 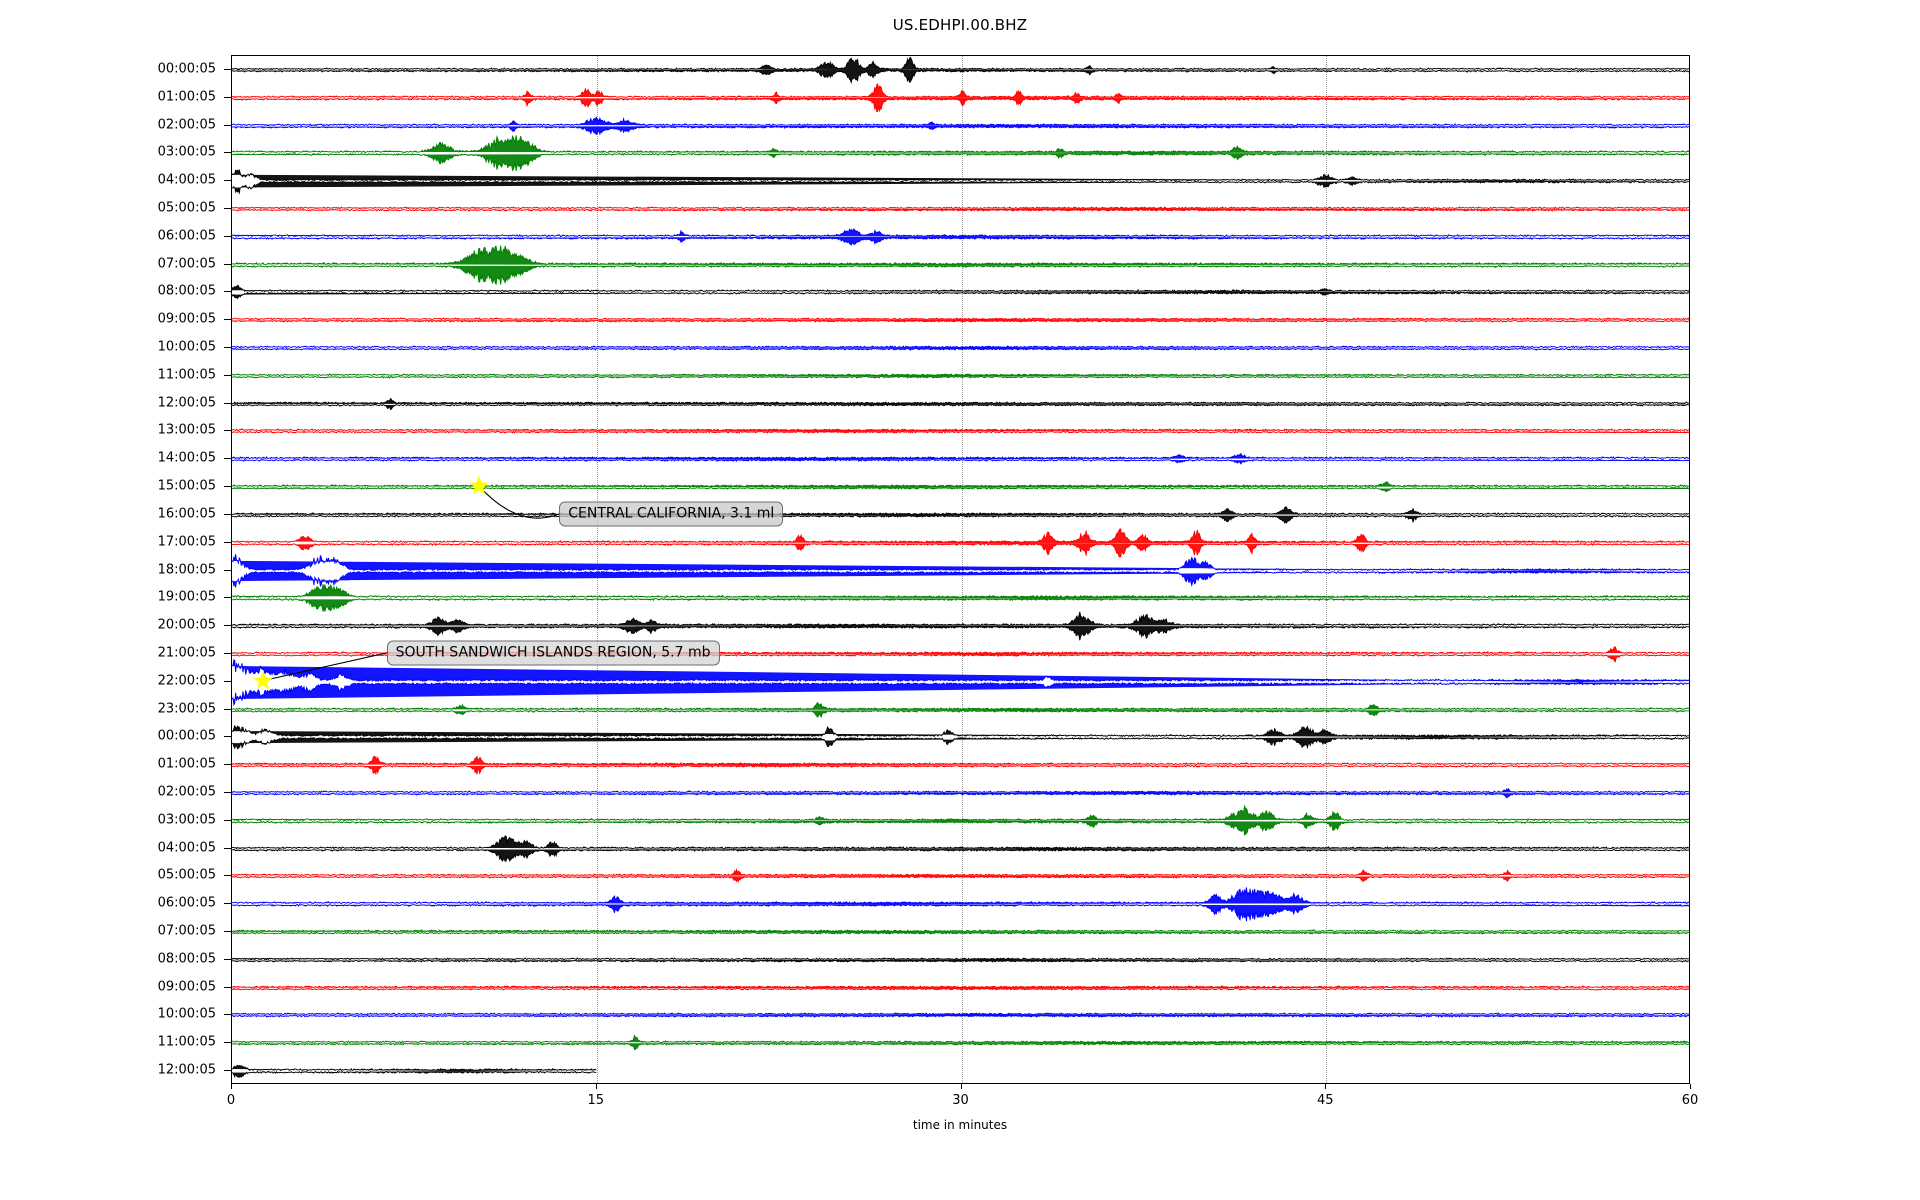 What do you see at coordinates (186, 681) in the screenshot?
I see `y-axis-tick-label: 22:00:05` at bounding box center [186, 681].